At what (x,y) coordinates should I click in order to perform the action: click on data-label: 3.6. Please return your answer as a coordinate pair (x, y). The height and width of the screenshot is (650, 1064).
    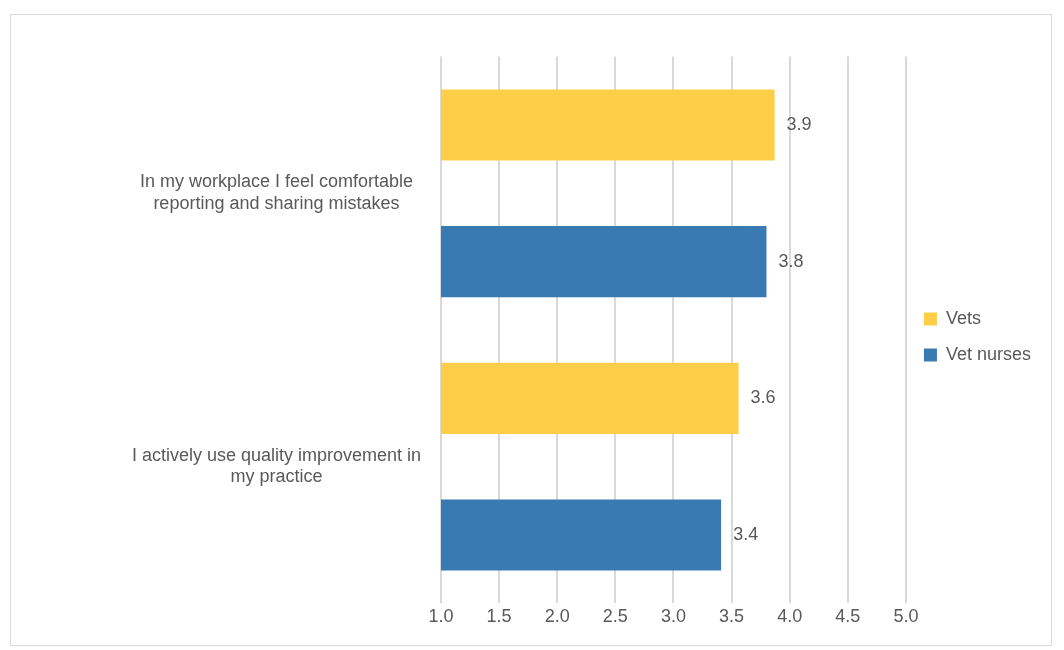
    Looking at the image, I should click on (763, 397).